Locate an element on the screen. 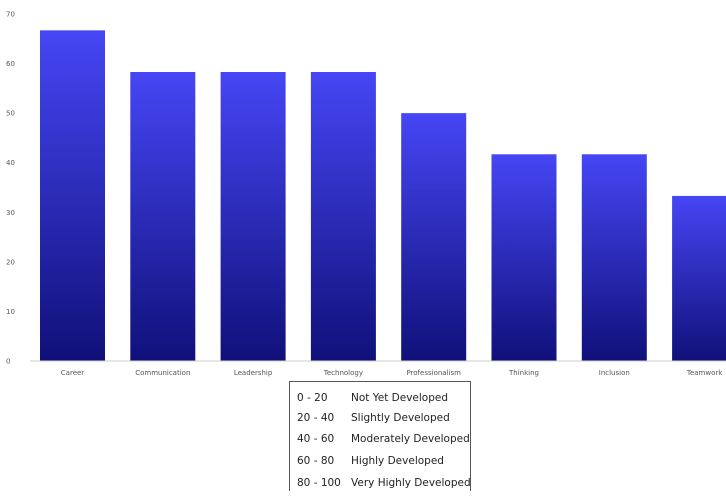 Image resolution: width=726 pixels, height=497 pixels. bar-teamwork is located at coordinates (699, 278).